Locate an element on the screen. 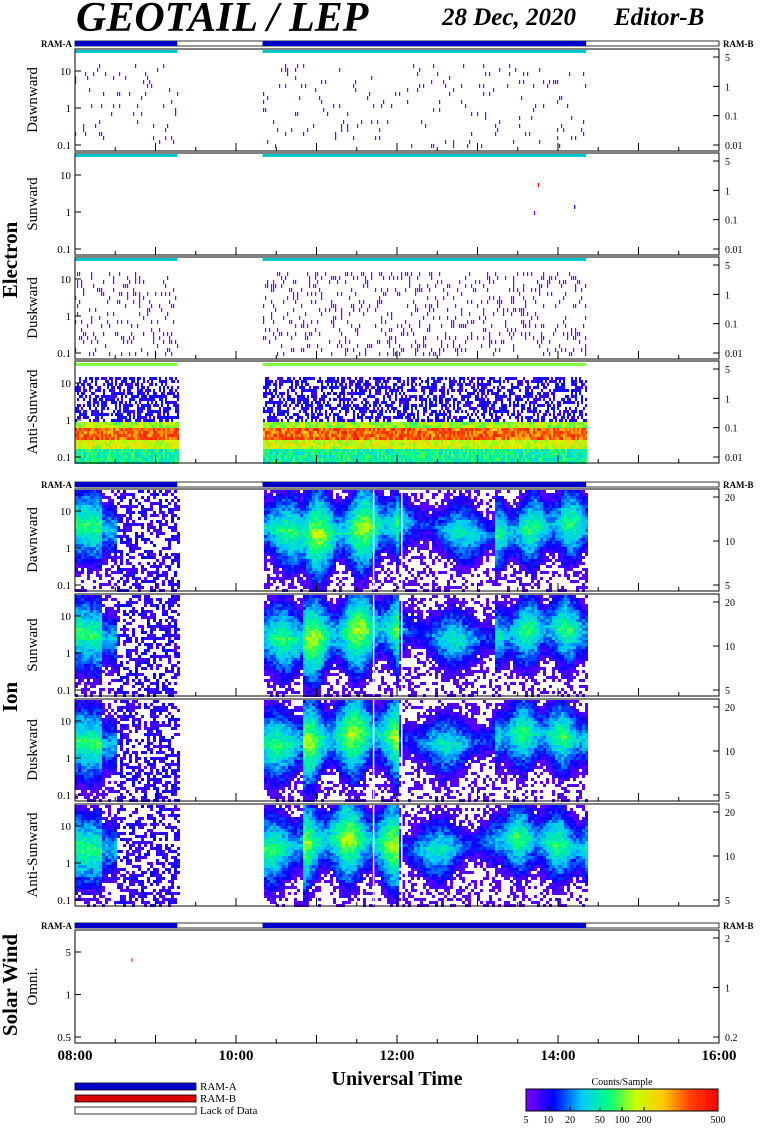  right-tick-label: 5 is located at coordinates (727, 58).